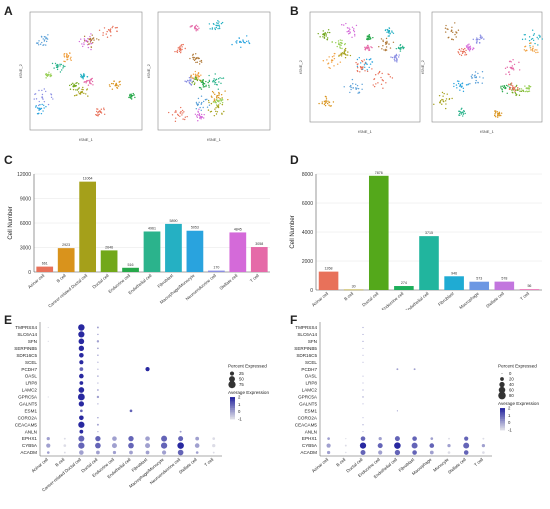  Describe the element at coordinates (312, 341) in the screenshot. I see `gene-label: SFN` at that location.